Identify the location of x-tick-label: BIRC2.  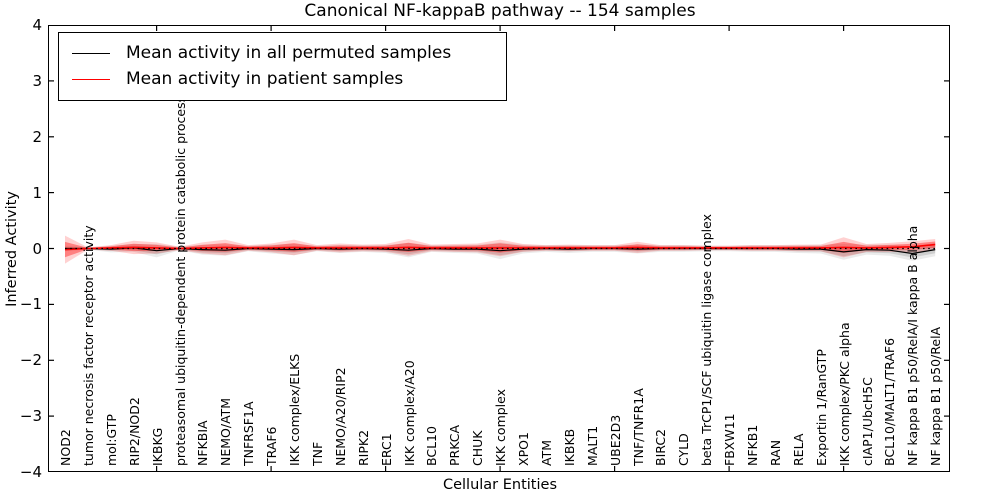
(661, 447).